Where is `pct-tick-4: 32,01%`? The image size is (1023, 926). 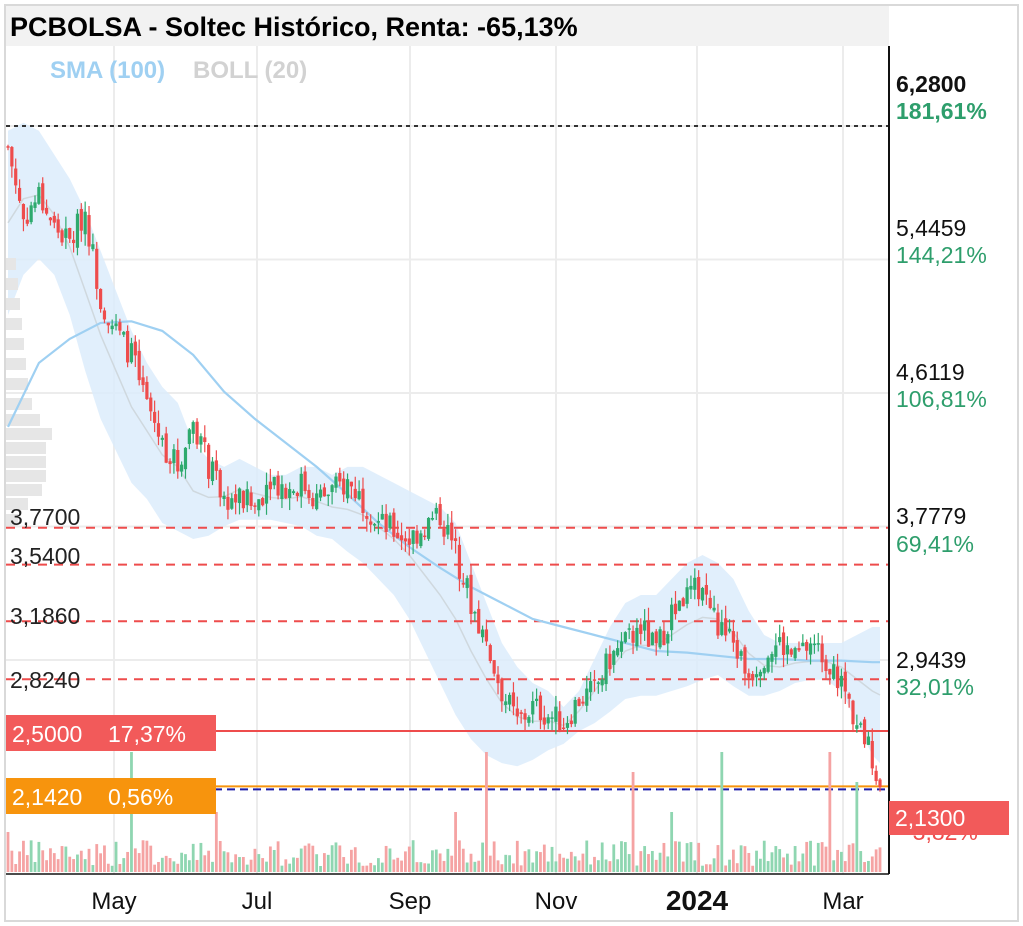
pct-tick-4: 32,01% is located at coordinates (935, 687).